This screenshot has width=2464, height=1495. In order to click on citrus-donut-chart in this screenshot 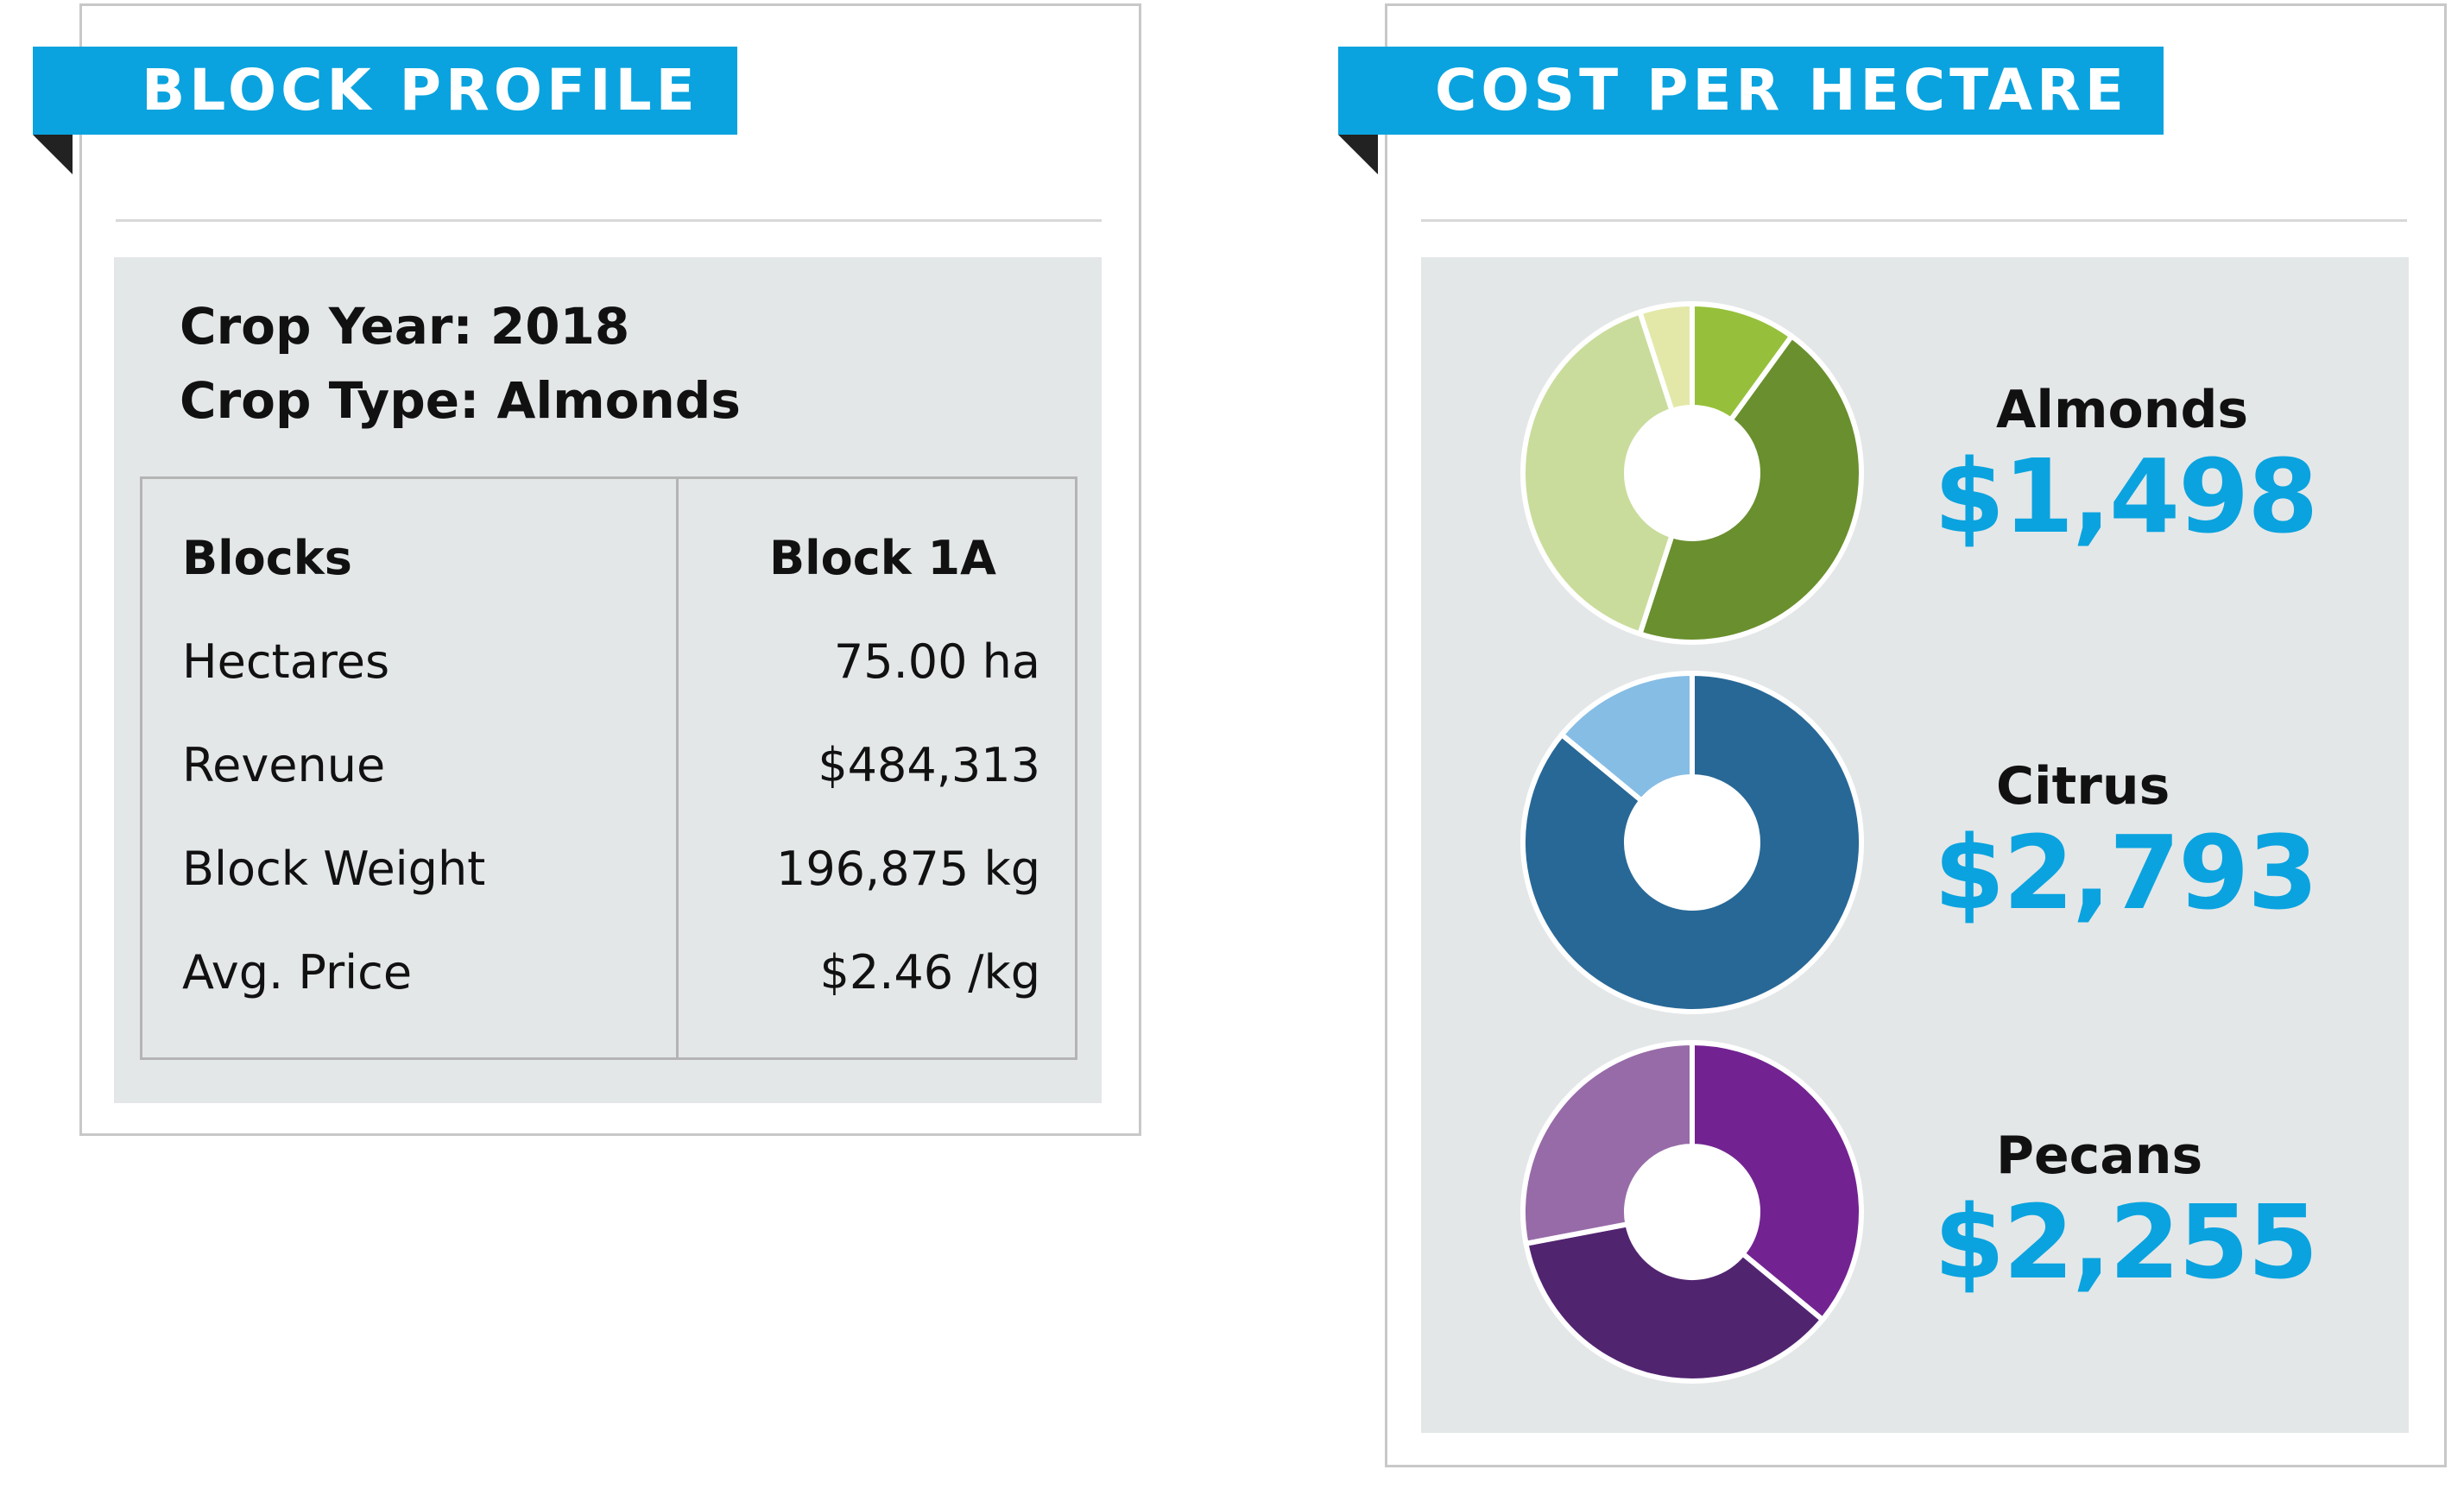, I will do `click(1692, 842)`.